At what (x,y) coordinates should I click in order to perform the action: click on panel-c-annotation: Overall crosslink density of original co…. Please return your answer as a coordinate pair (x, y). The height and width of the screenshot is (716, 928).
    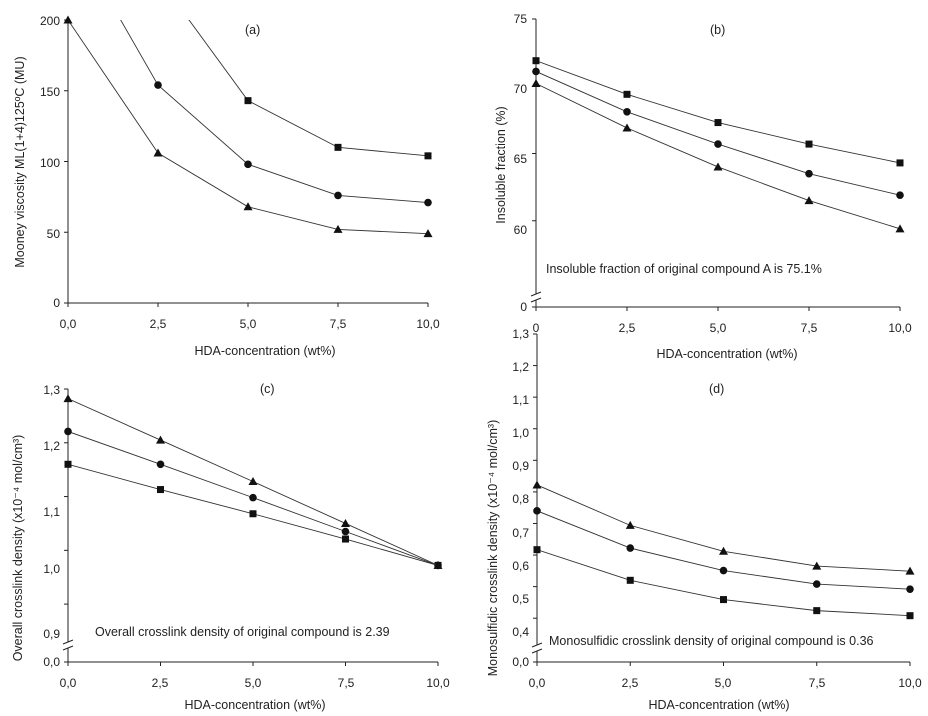
    Looking at the image, I should click on (242, 632).